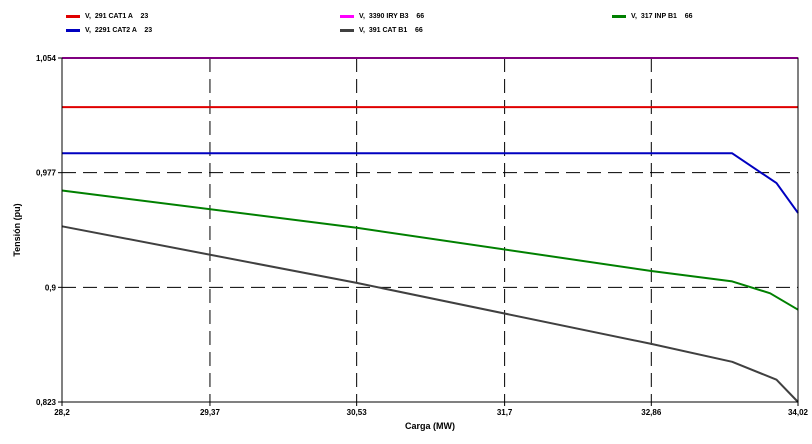 This screenshot has width=812, height=444. I want to click on x-tick-label: 31,7, so click(505, 412).